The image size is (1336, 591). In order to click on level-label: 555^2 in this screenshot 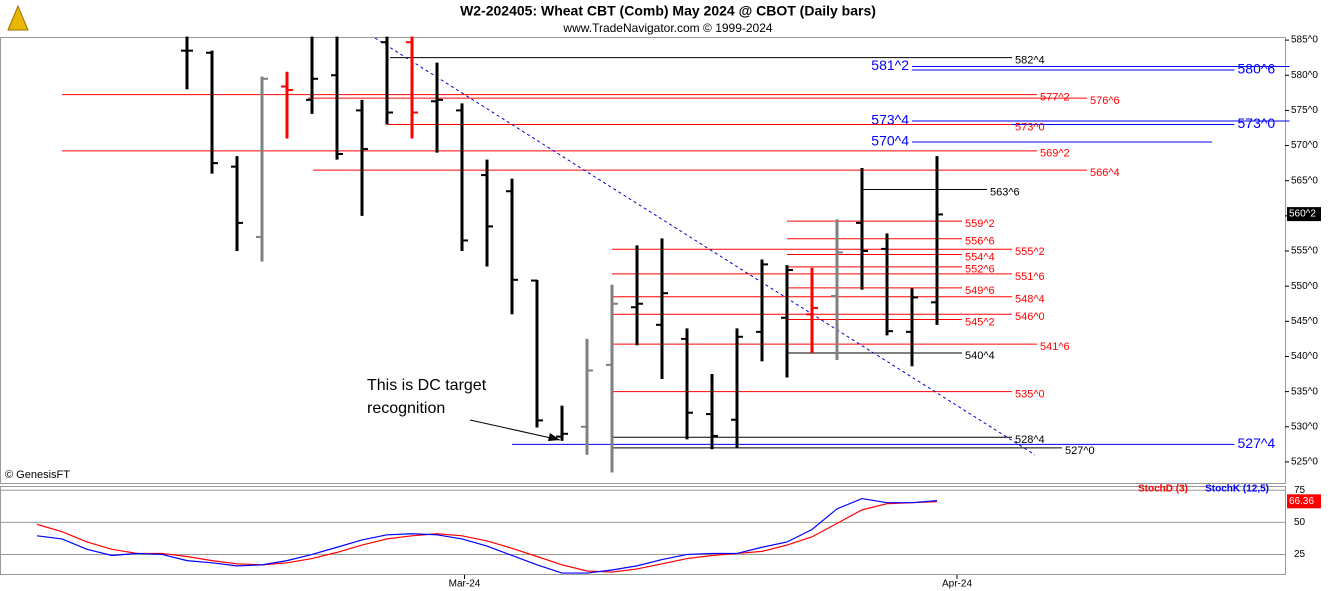, I will do `click(1030, 252)`.